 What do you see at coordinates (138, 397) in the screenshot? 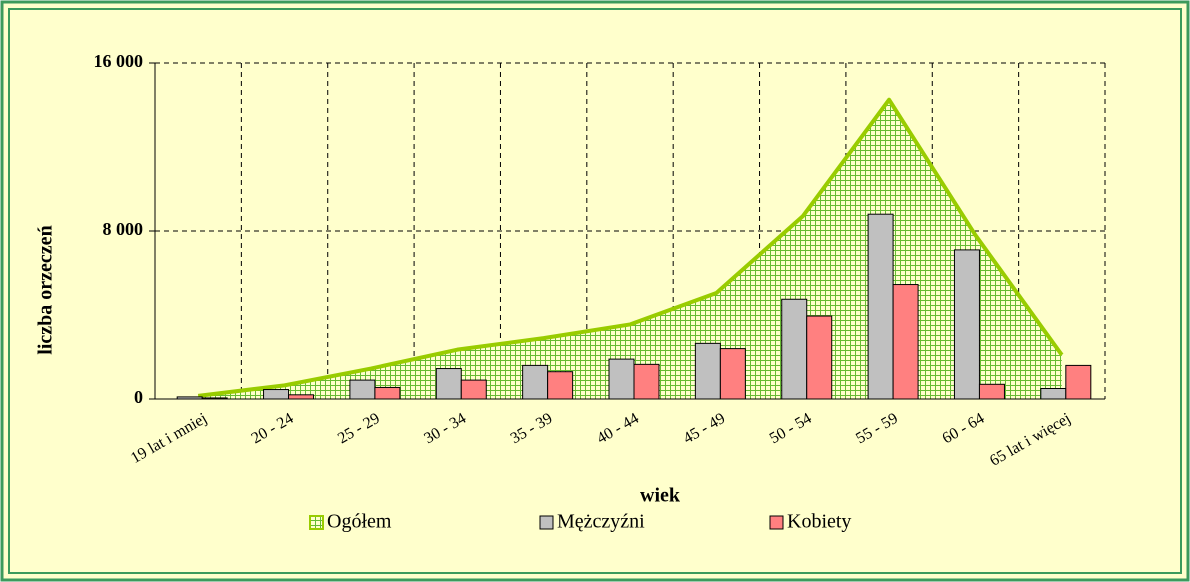
I see `y-tick-label: 0` at bounding box center [138, 397].